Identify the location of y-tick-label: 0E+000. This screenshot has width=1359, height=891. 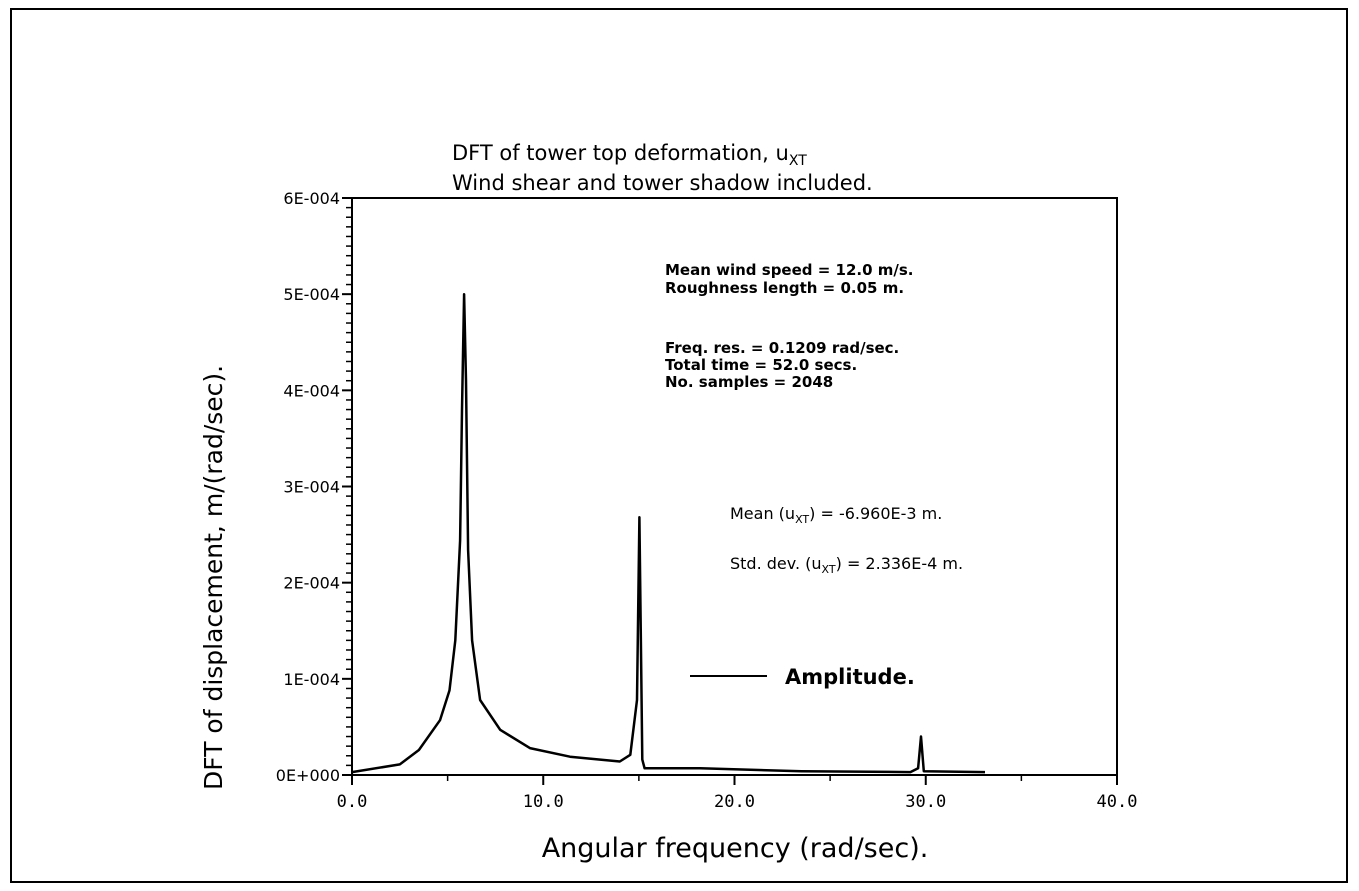
(308, 775).